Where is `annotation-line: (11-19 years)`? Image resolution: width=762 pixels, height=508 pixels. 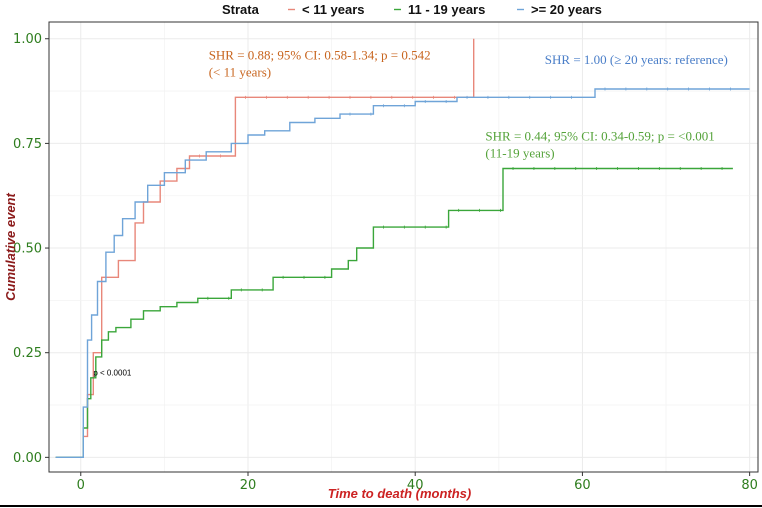 annotation-line: (11-19 years) is located at coordinates (519, 152).